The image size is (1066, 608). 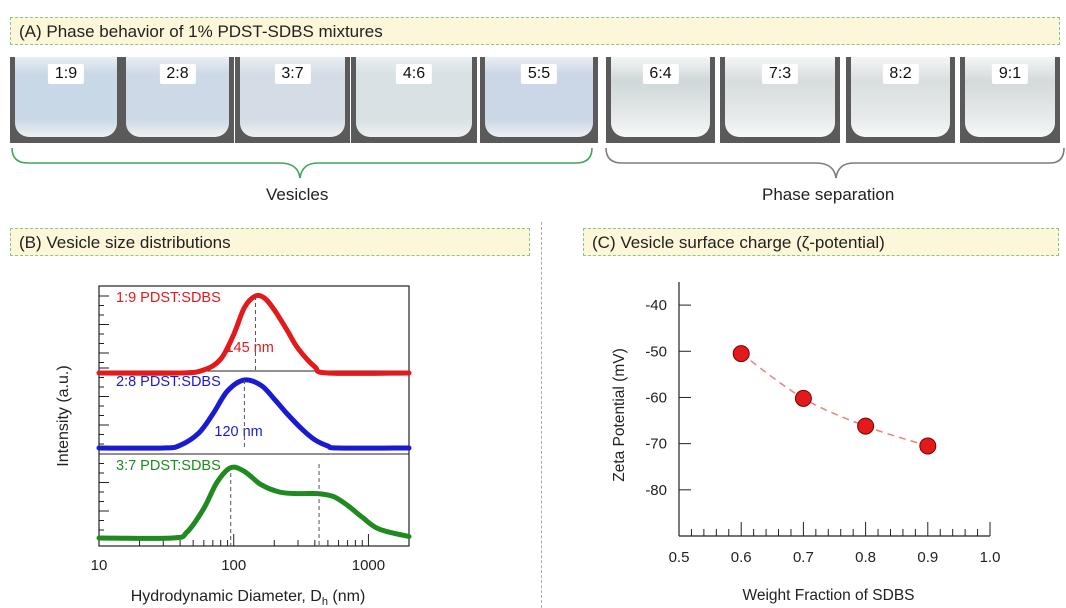 I want to click on series-label-2: 2:8 PDST:SDBS, so click(x=168, y=382).